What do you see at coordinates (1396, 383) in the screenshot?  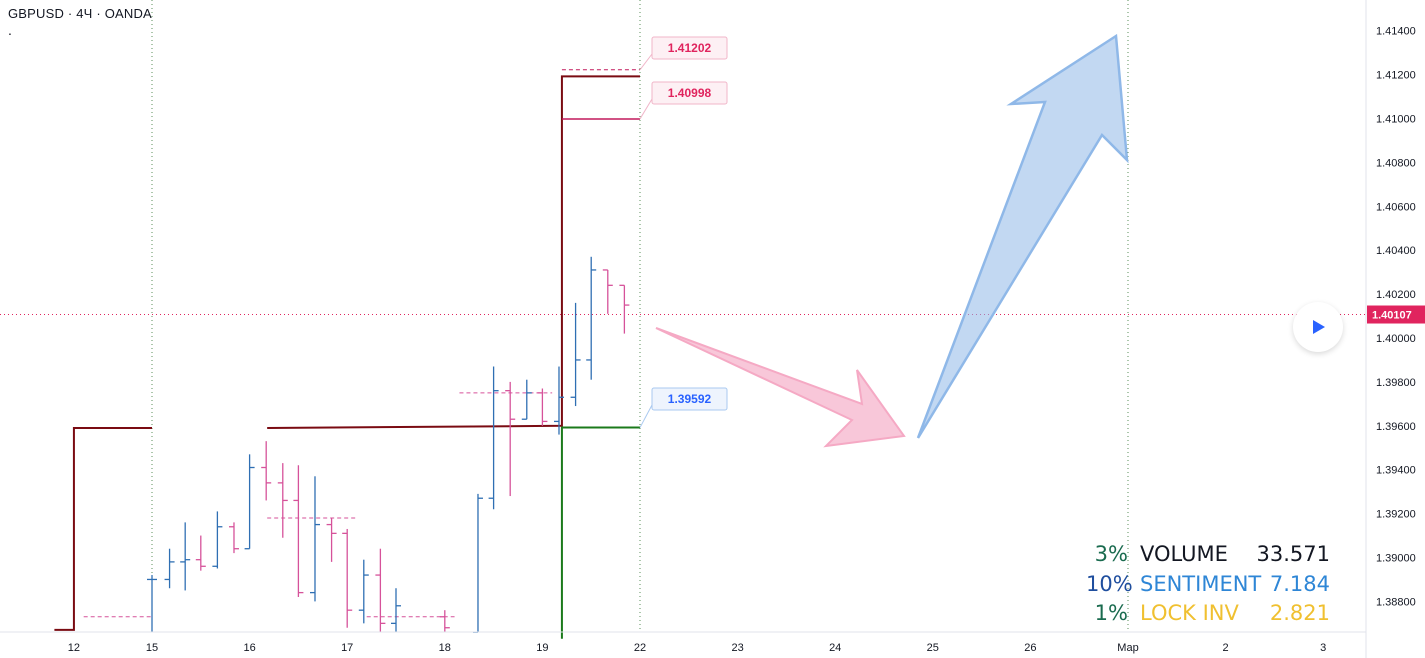 I see `price-tick-label: 1.39800` at bounding box center [1396, 383].